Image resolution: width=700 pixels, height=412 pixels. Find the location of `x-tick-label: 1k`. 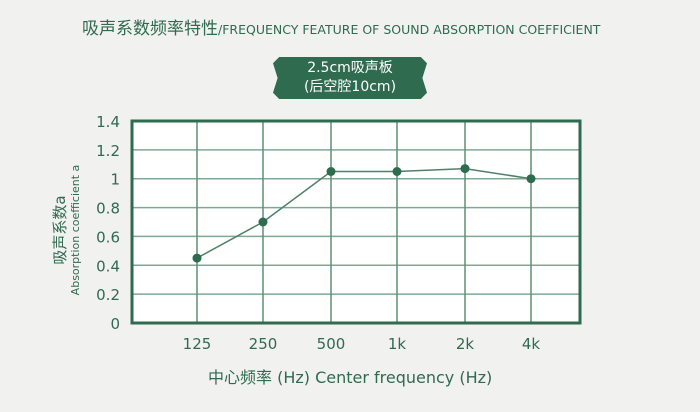

x-tick-label: 1k is located at coordinates (397, 344).